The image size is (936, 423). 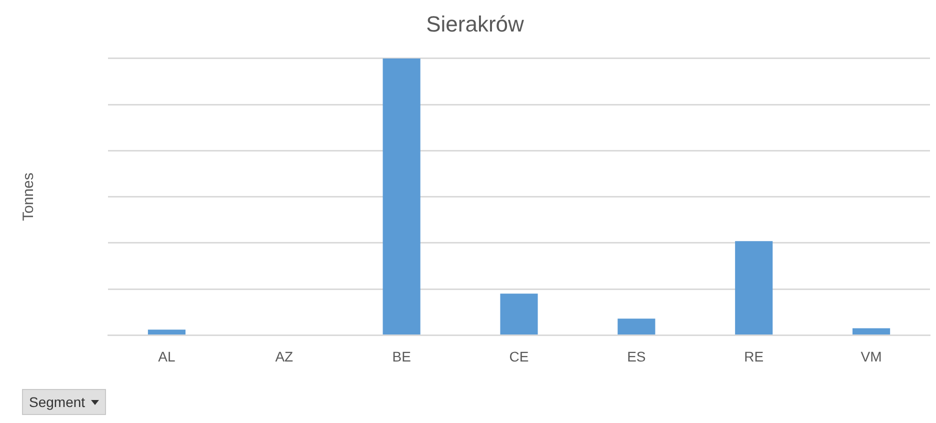 What do you see at coordinates (401, 356) in the screenshot?
I see `x-tick-label: BE` at bounding box center [401, 356].